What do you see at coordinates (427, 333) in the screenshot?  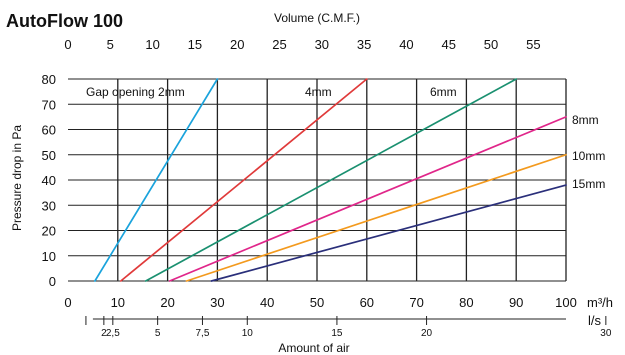 I see `bottom-tick-label: 20` at bounding box center [427, 333].